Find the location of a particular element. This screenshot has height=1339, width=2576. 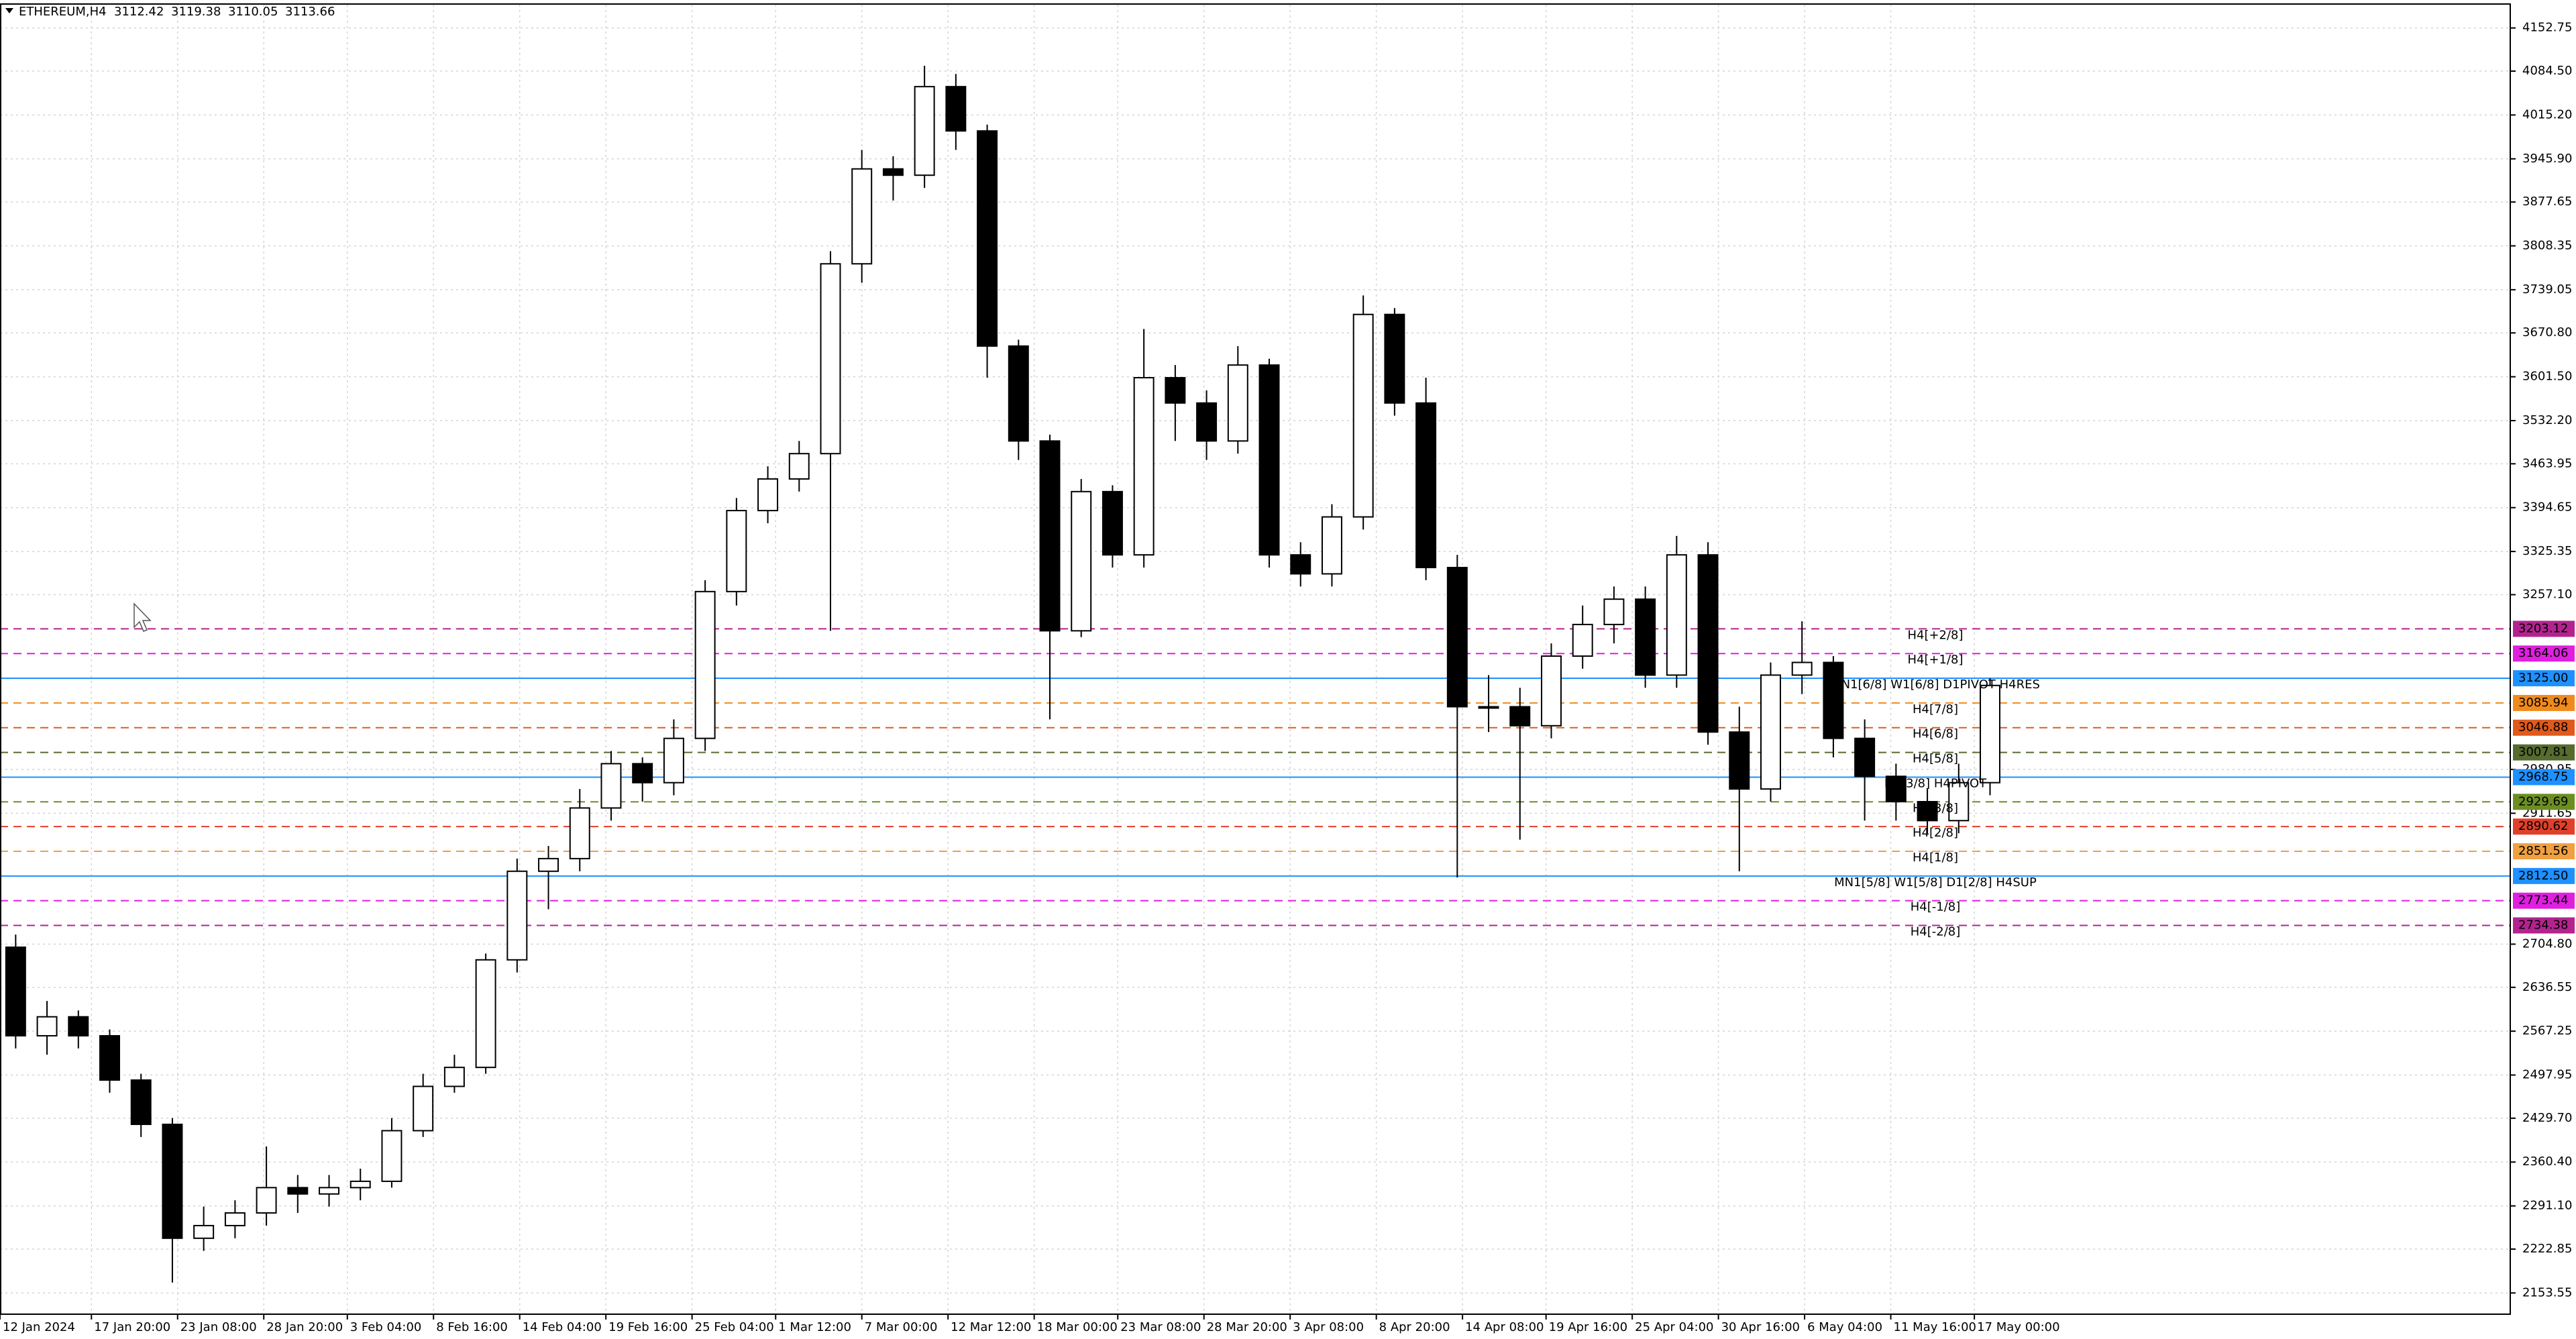

x-tick-label: 12 Mar 12:00 is located at coordinates (991, 1327).